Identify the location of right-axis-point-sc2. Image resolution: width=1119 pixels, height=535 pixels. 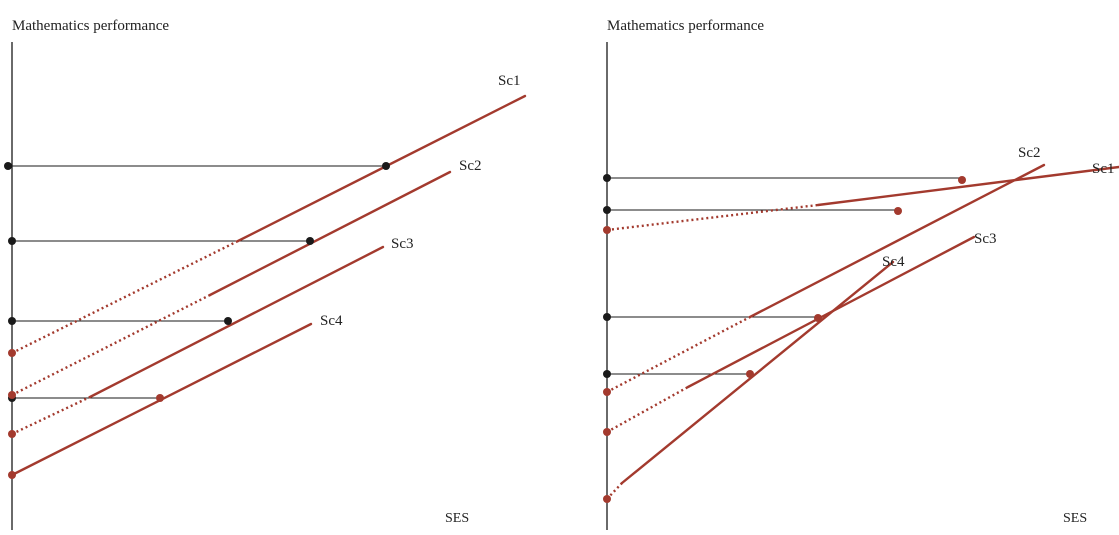
(607, 210).